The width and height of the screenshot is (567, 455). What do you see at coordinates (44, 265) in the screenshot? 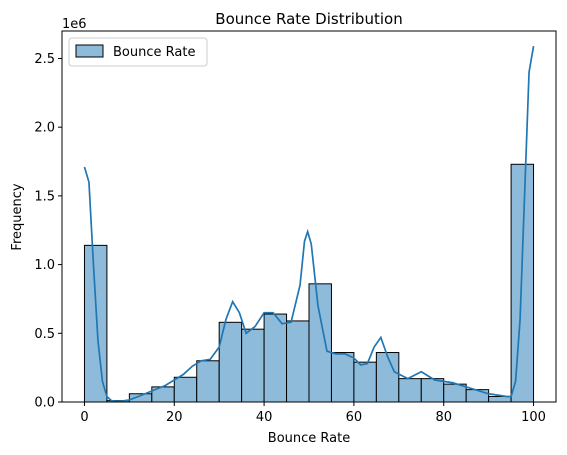
I see `y-tick-label: 1.0` at bounding box center [44, 265].